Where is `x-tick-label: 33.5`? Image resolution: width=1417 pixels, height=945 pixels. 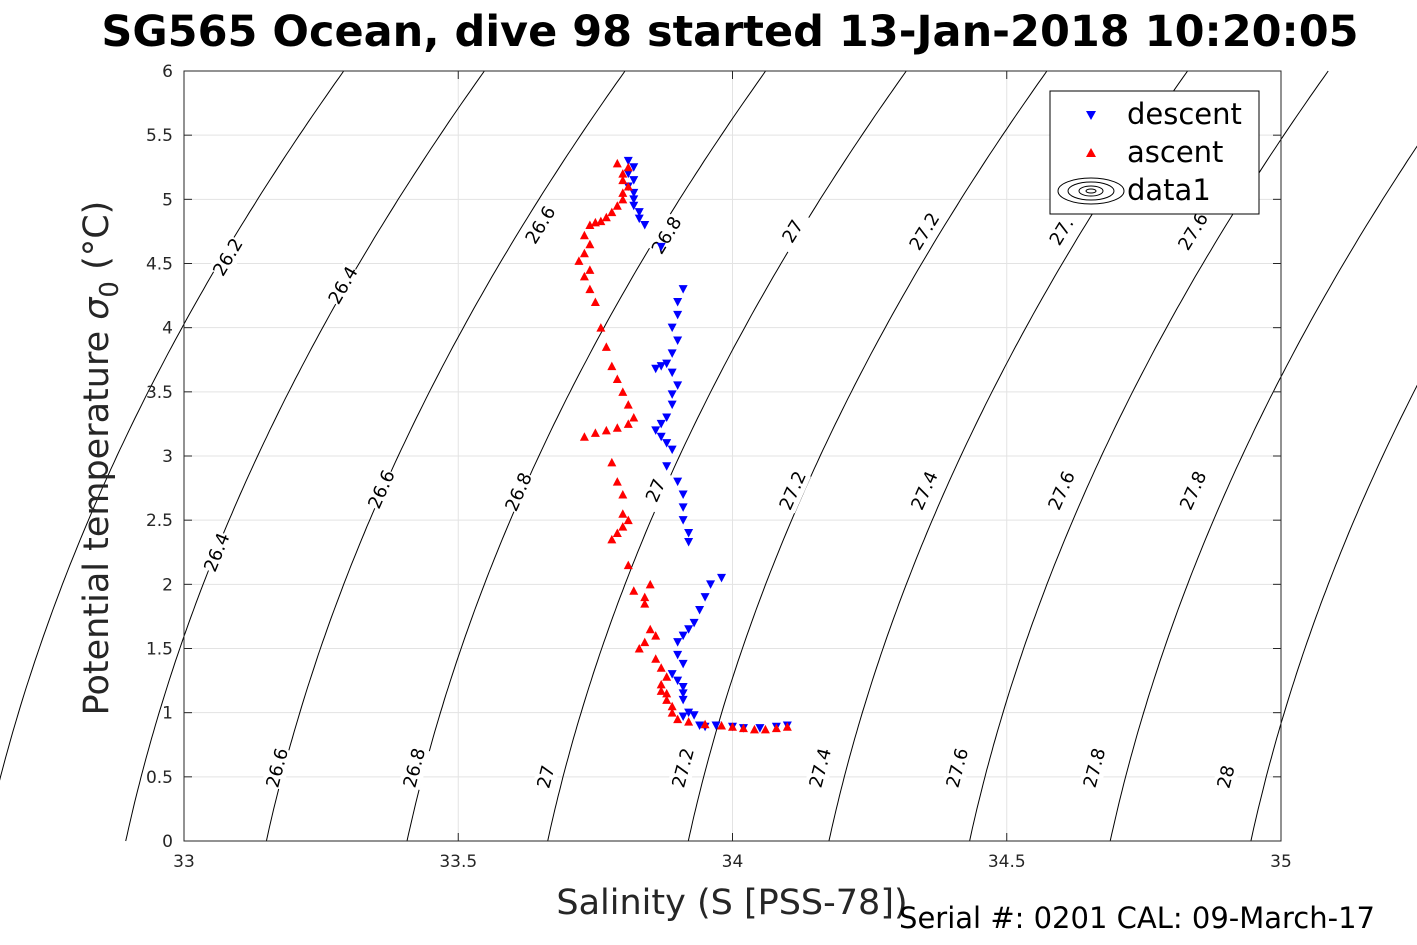 x-tick-label: 33.5 is located at coordinates (458, 862).